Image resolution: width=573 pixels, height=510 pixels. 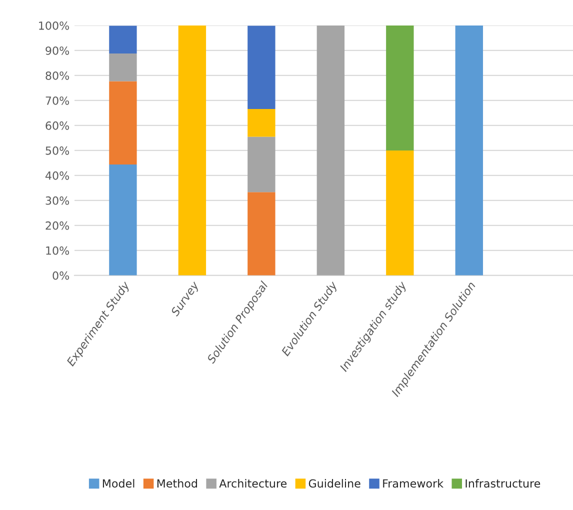 I want to click on y-tick-label: 30%, so click(x=58, y=200).